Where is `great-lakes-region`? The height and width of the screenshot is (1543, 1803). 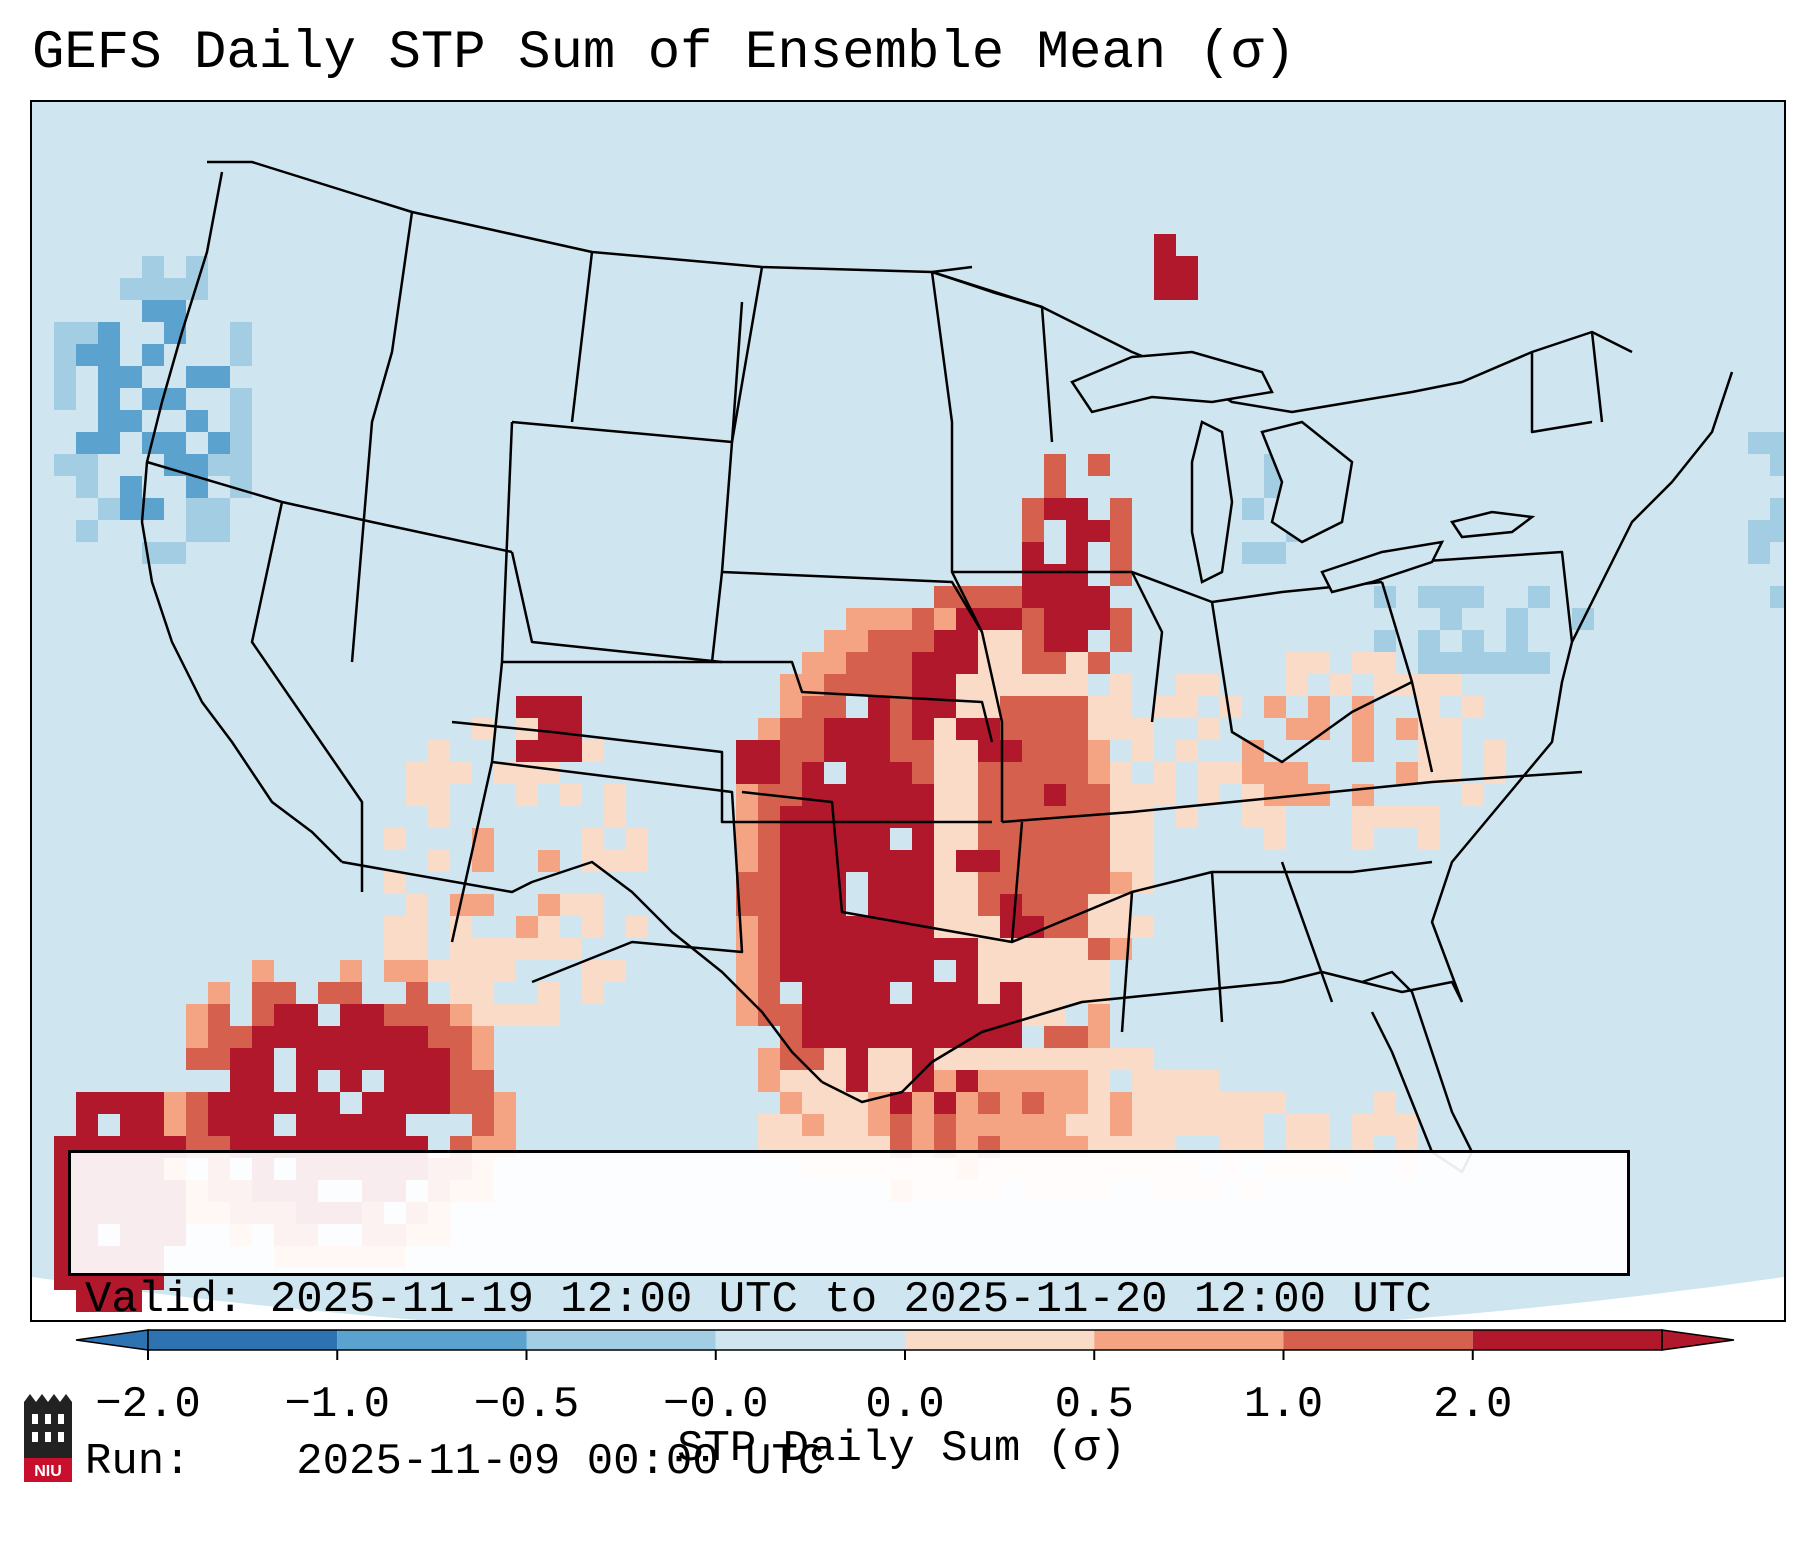 great-lakes-region is located at coordinates (1282, 342).